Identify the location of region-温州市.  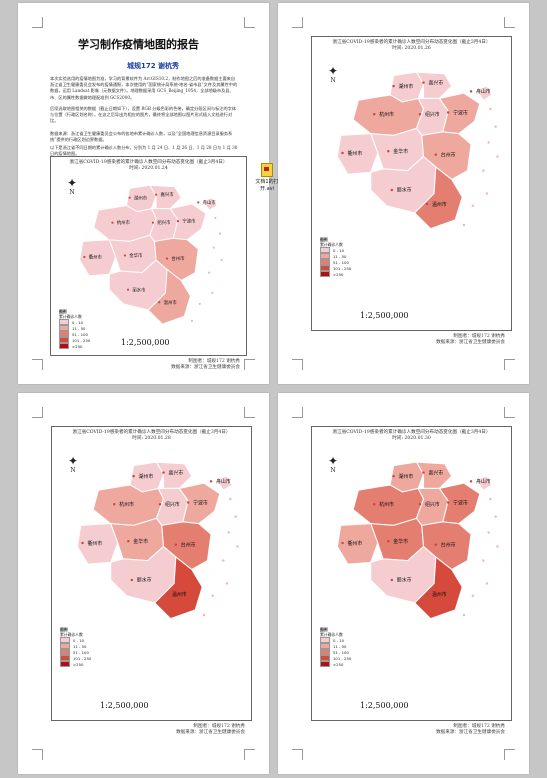
(438, 588).